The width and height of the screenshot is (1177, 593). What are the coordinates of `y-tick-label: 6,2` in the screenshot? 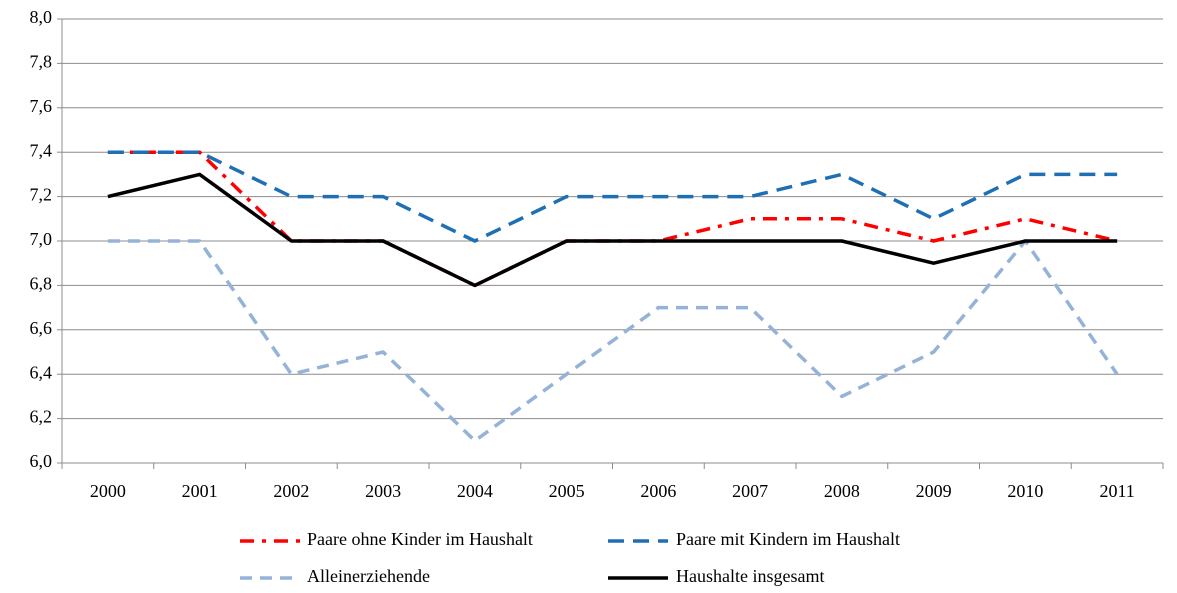 It's located at (41, 417).